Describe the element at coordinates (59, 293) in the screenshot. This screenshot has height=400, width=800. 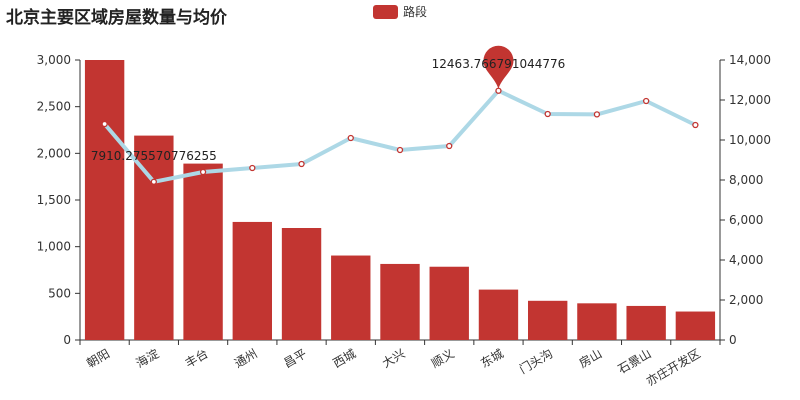
I see `y-left-tick-label: 500` at that location.